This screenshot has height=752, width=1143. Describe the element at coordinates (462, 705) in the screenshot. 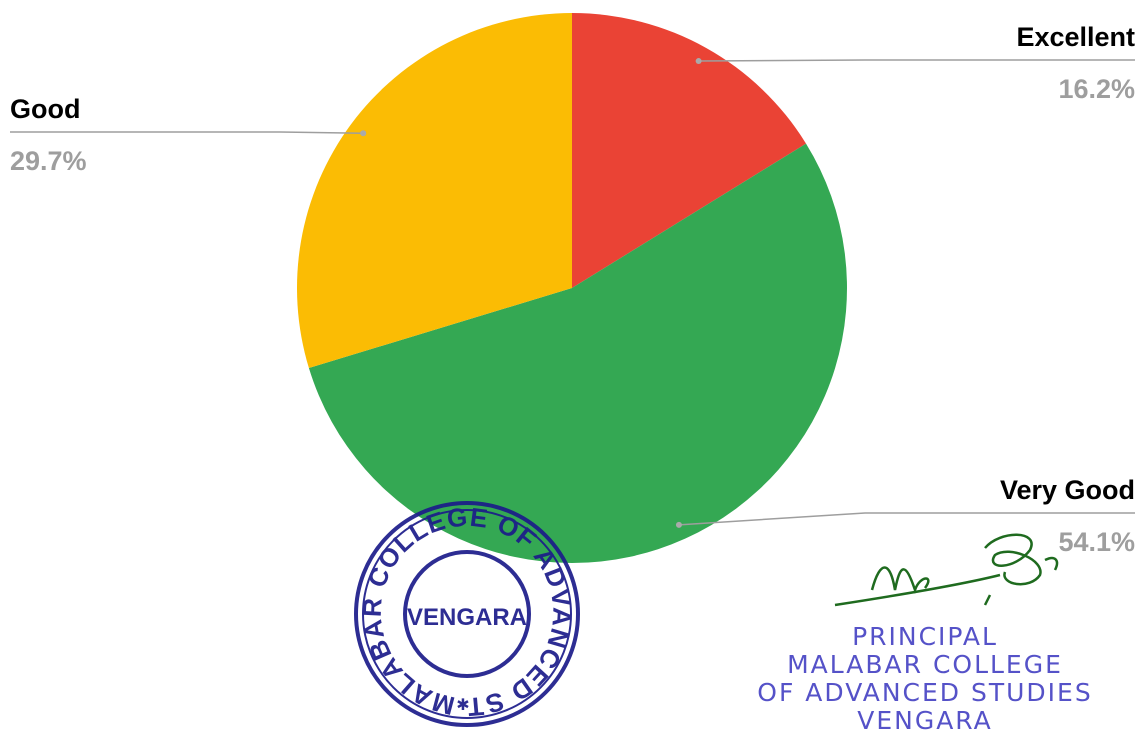

I see `stamp-star: ✱` at that location.